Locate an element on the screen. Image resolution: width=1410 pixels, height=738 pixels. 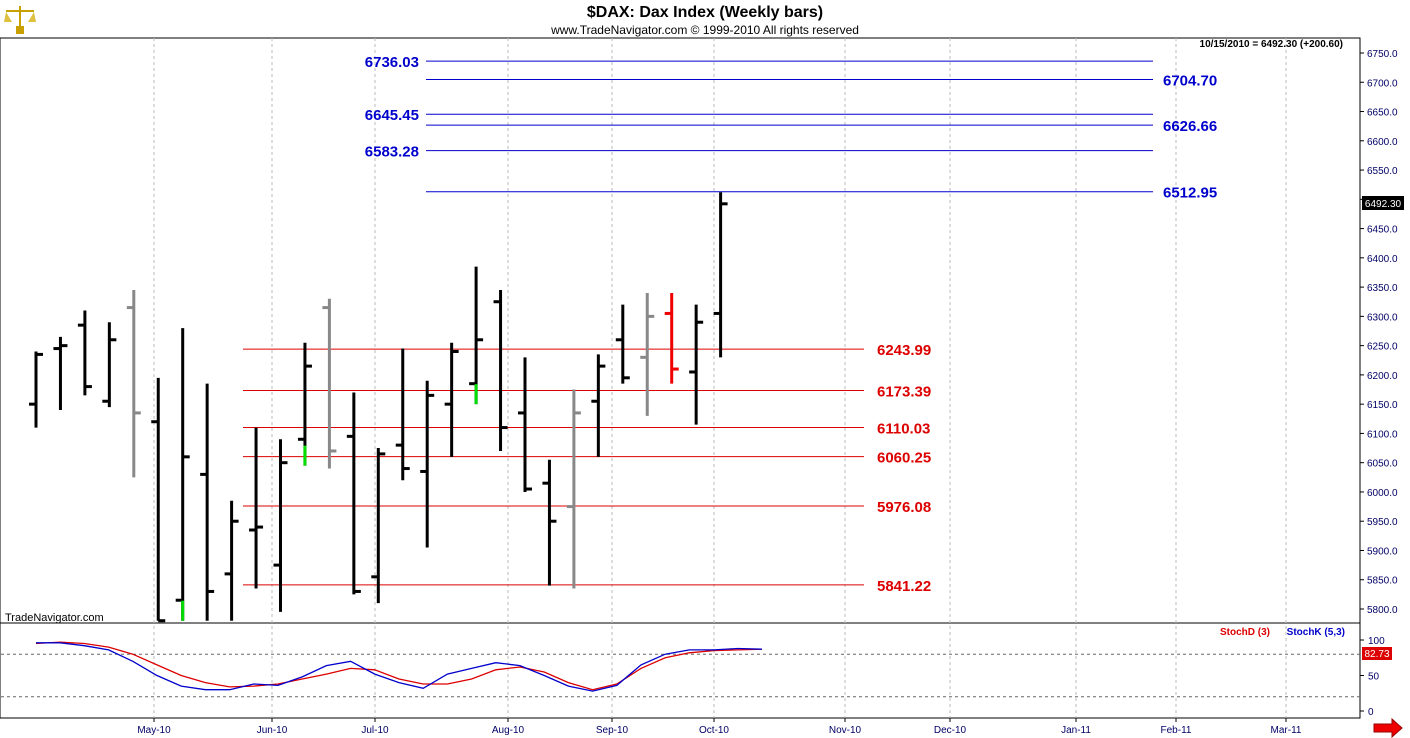
last-price-tag: 6492.30 is located at coordinates (1383, 204).